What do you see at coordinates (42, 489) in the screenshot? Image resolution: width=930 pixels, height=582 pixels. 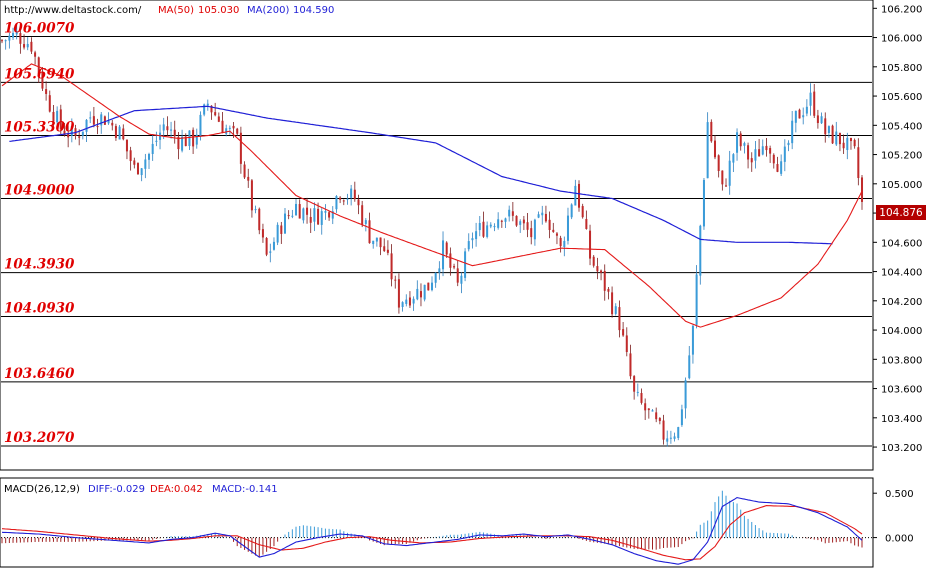 I see `macd-params-label: MACD(26,12,9)` at bounding box center [42, 489].